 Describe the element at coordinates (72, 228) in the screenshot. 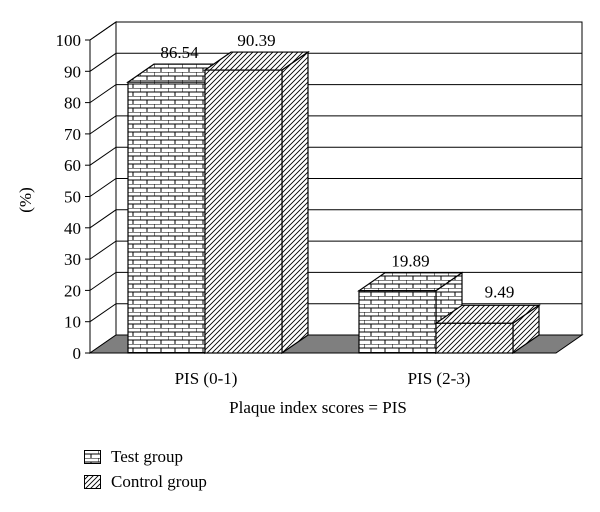

I see `y-tick-label: 40` at that location.